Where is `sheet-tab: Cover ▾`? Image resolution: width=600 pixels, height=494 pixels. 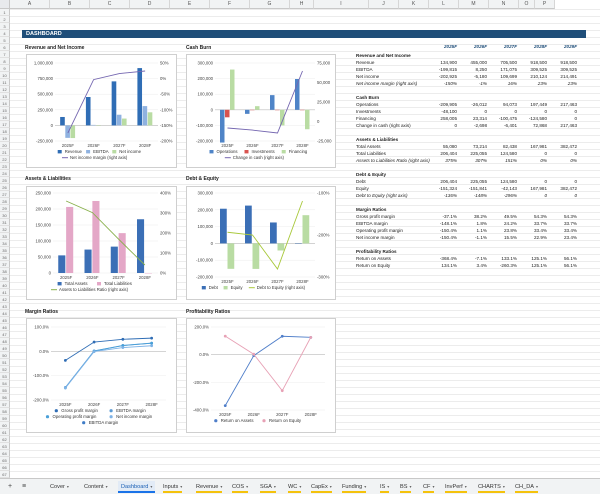 sheet-tab: Cover ▾ is located at coordinates (59, 487).